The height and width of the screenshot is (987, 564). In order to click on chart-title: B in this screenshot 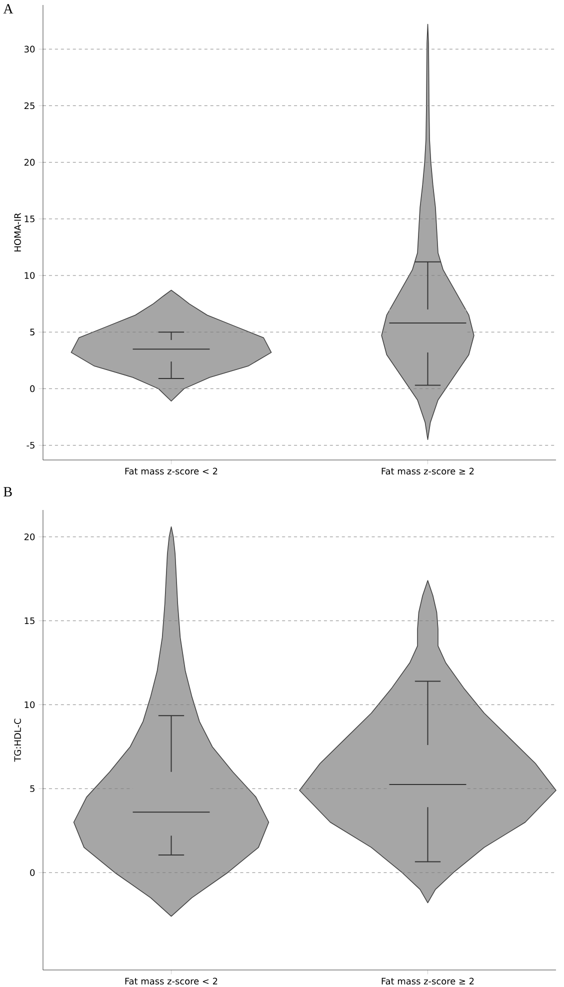, I will do `click(8, 491)`.